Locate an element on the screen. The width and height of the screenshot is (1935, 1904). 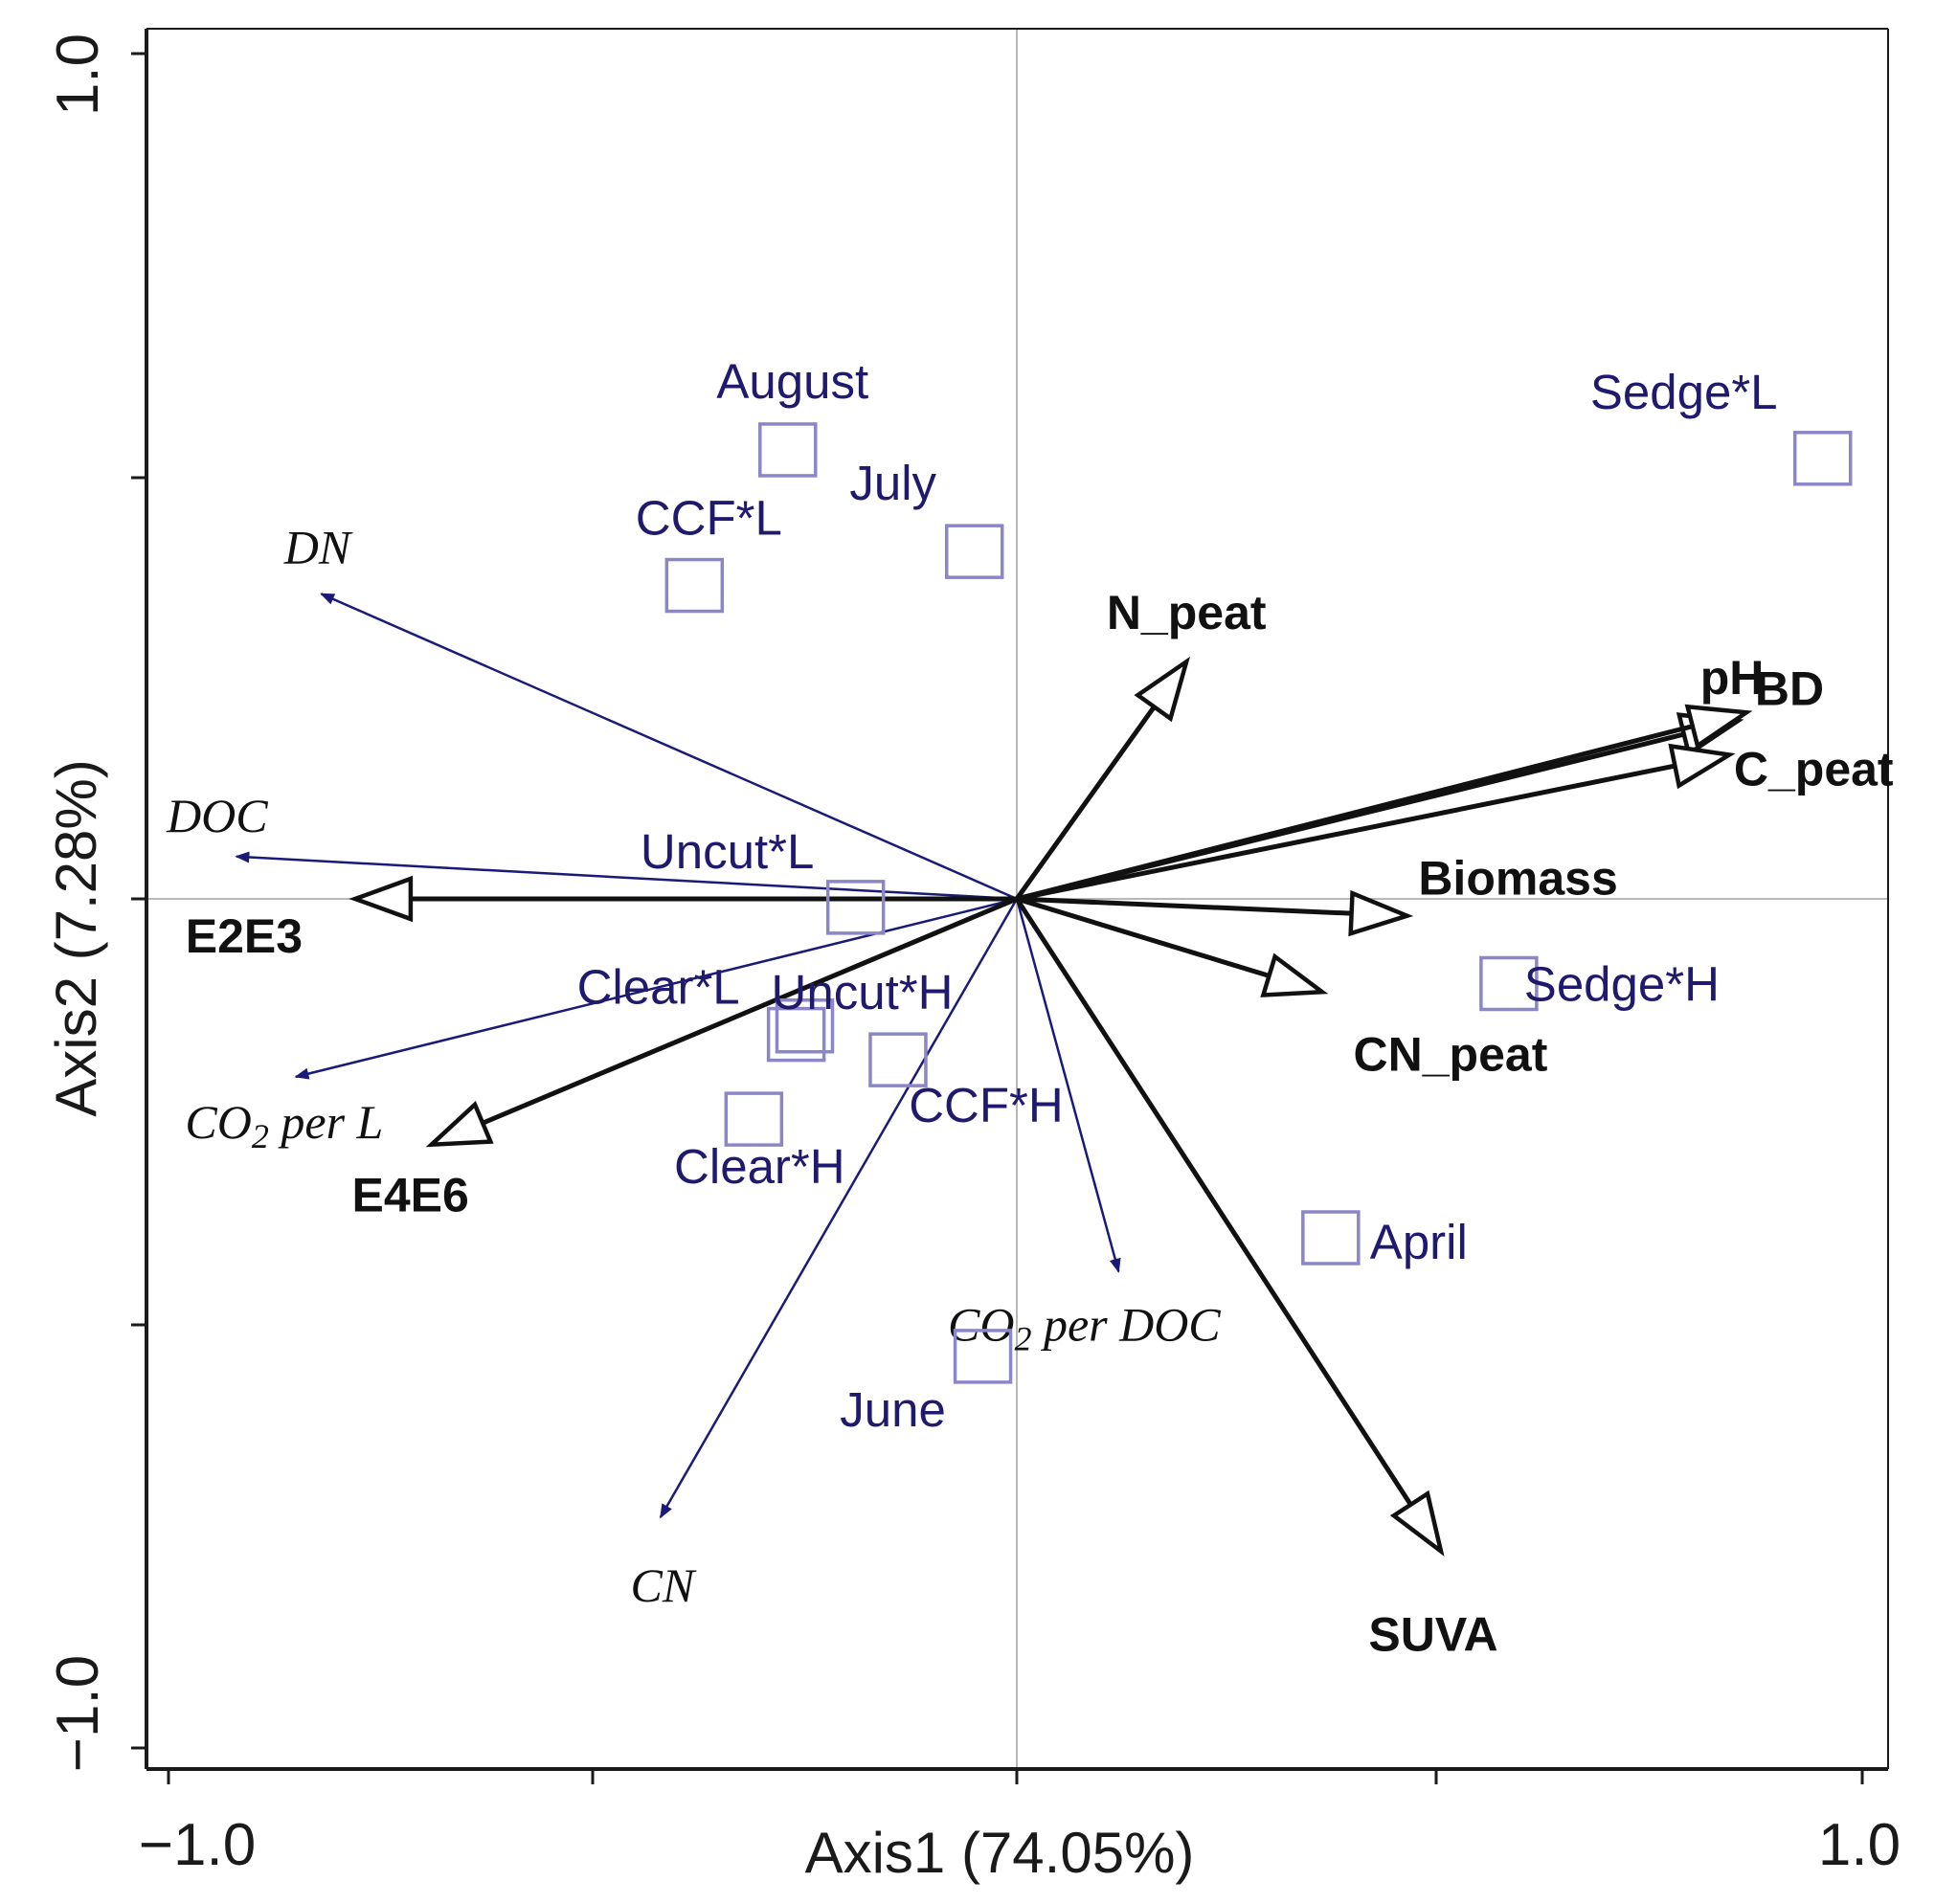
env-vector-label: E2E3 is located at coordinates (245, 936).